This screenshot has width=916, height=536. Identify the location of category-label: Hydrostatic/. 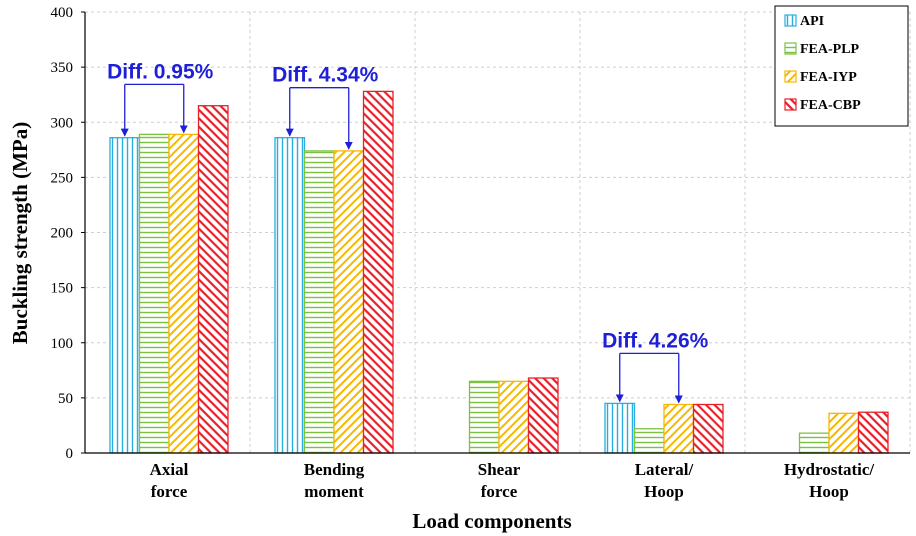
(829, 469).